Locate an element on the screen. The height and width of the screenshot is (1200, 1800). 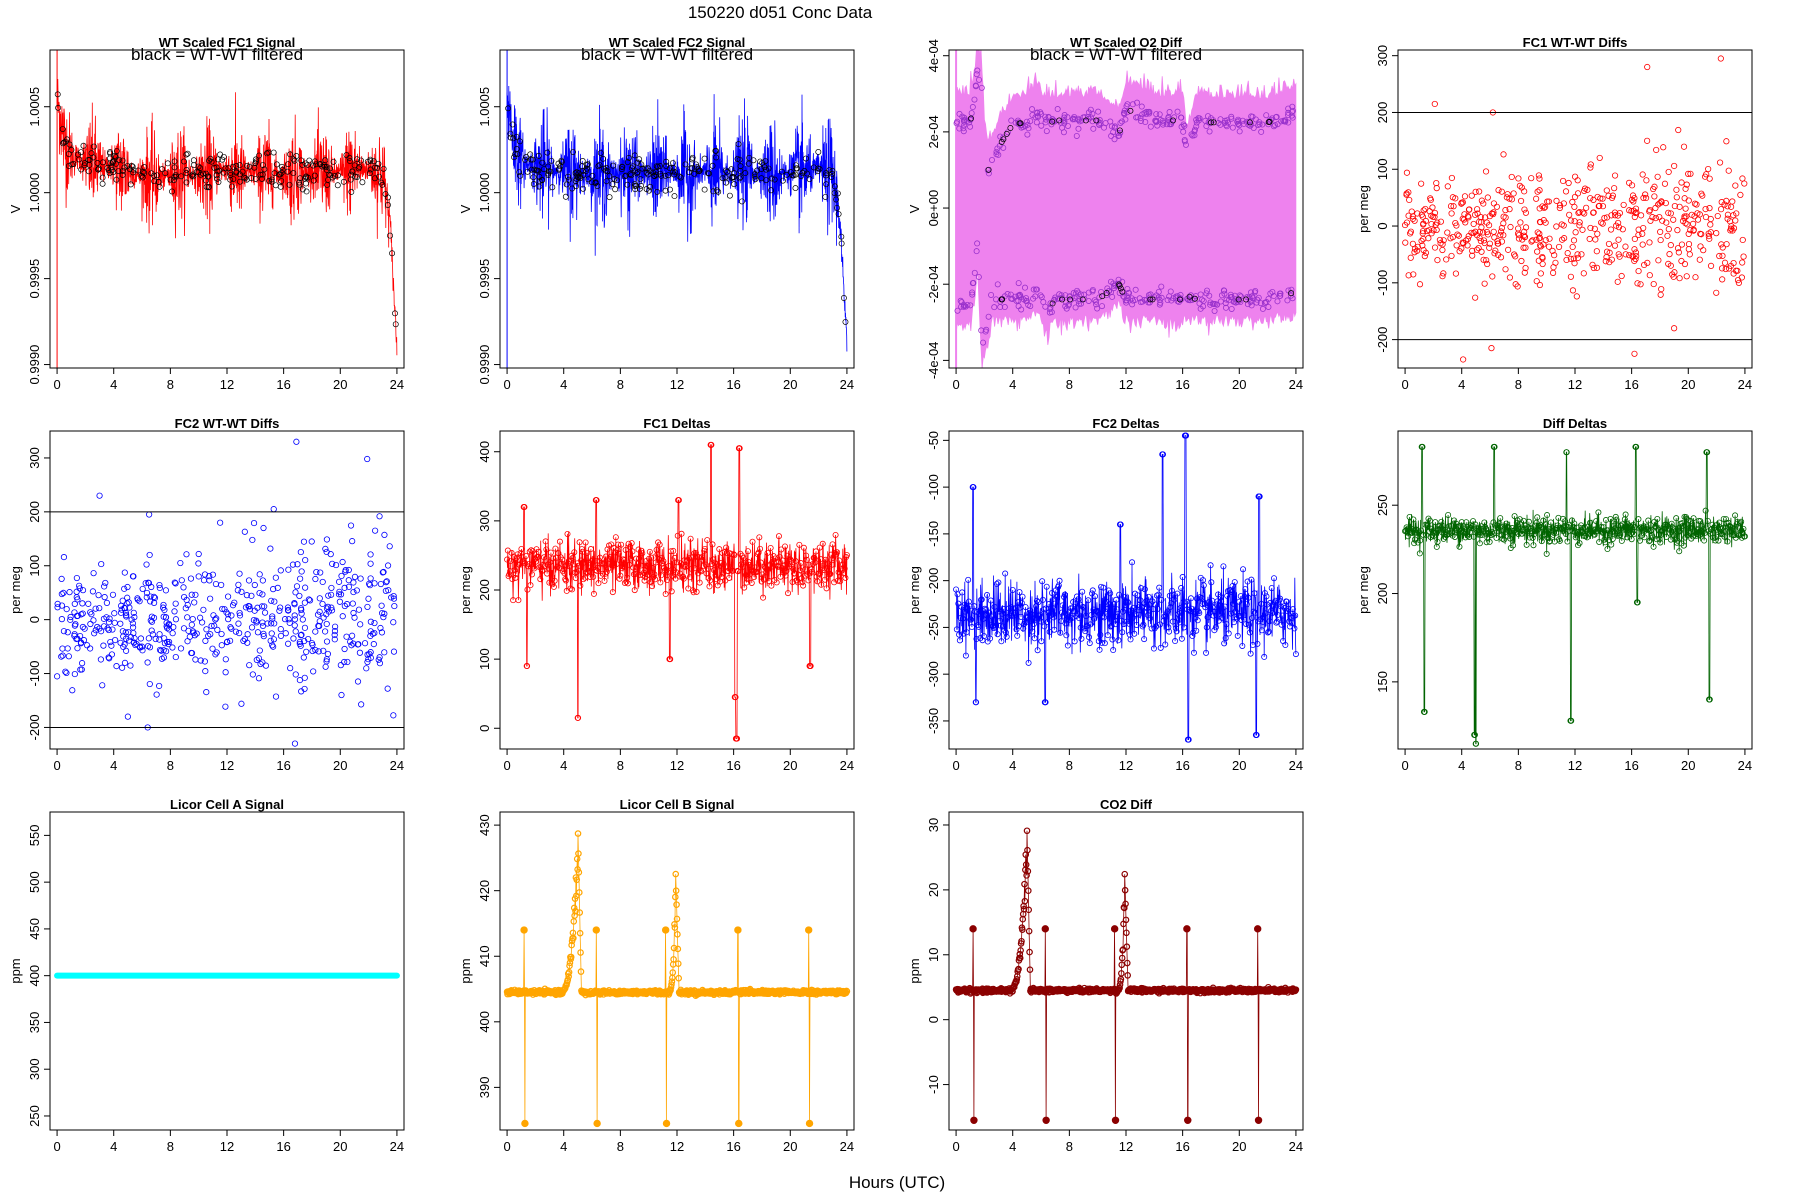
x-tick-label: 4 is located at coordinates (1461, 384).